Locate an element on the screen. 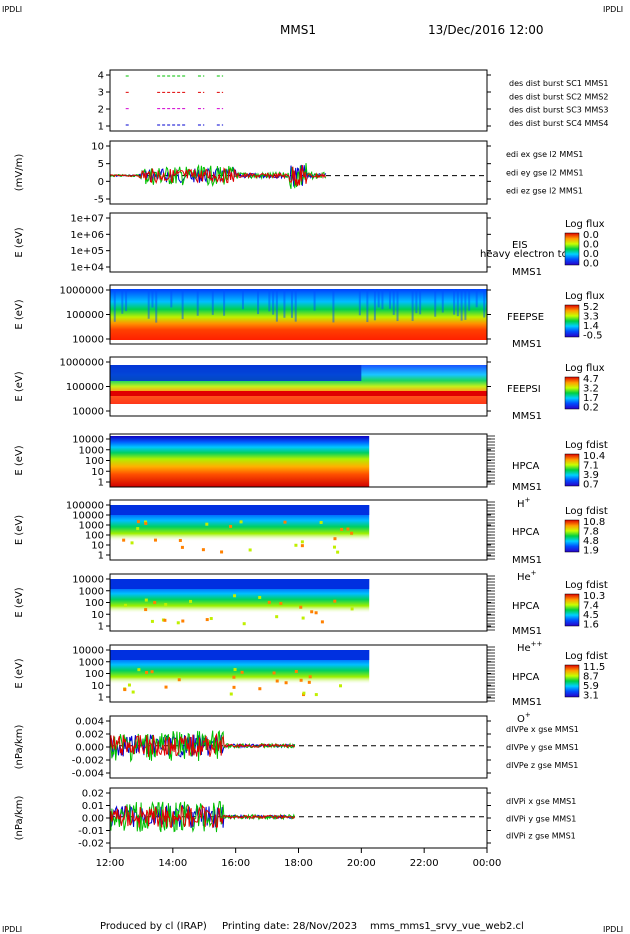 The height and width of the screenshot is (934, 630). y-axis-label: E (eV) is located at coordinates (19, 242).